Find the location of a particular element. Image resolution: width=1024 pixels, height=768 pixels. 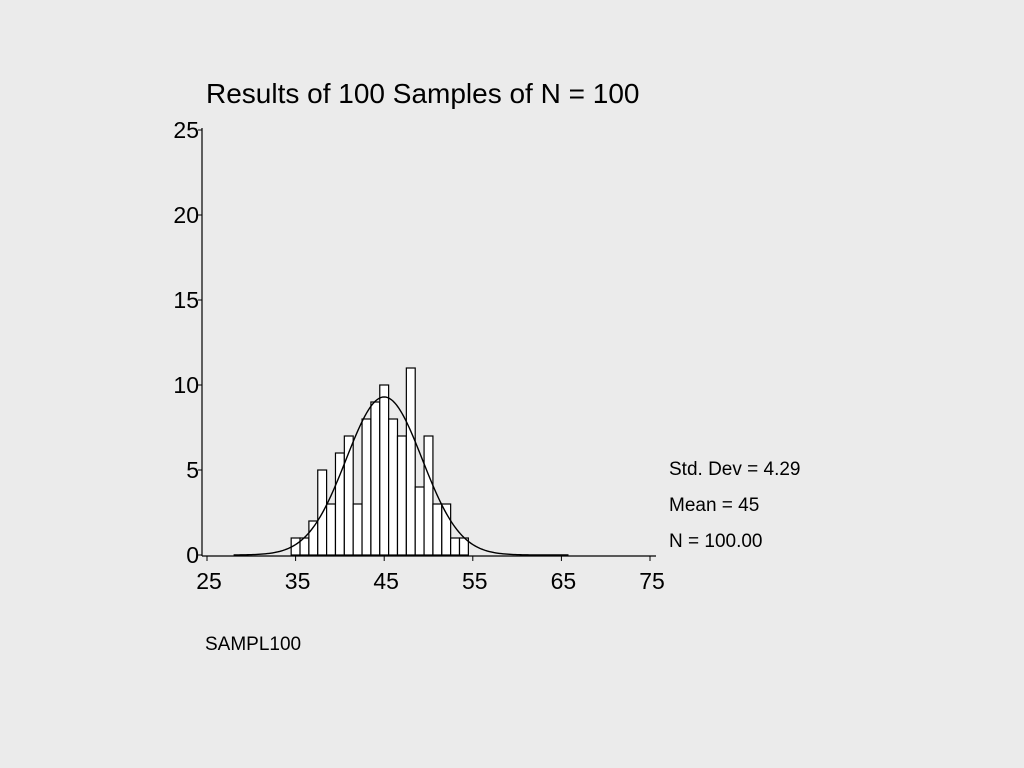

x-tick-label: 75 is located at coordinates (652, 581).